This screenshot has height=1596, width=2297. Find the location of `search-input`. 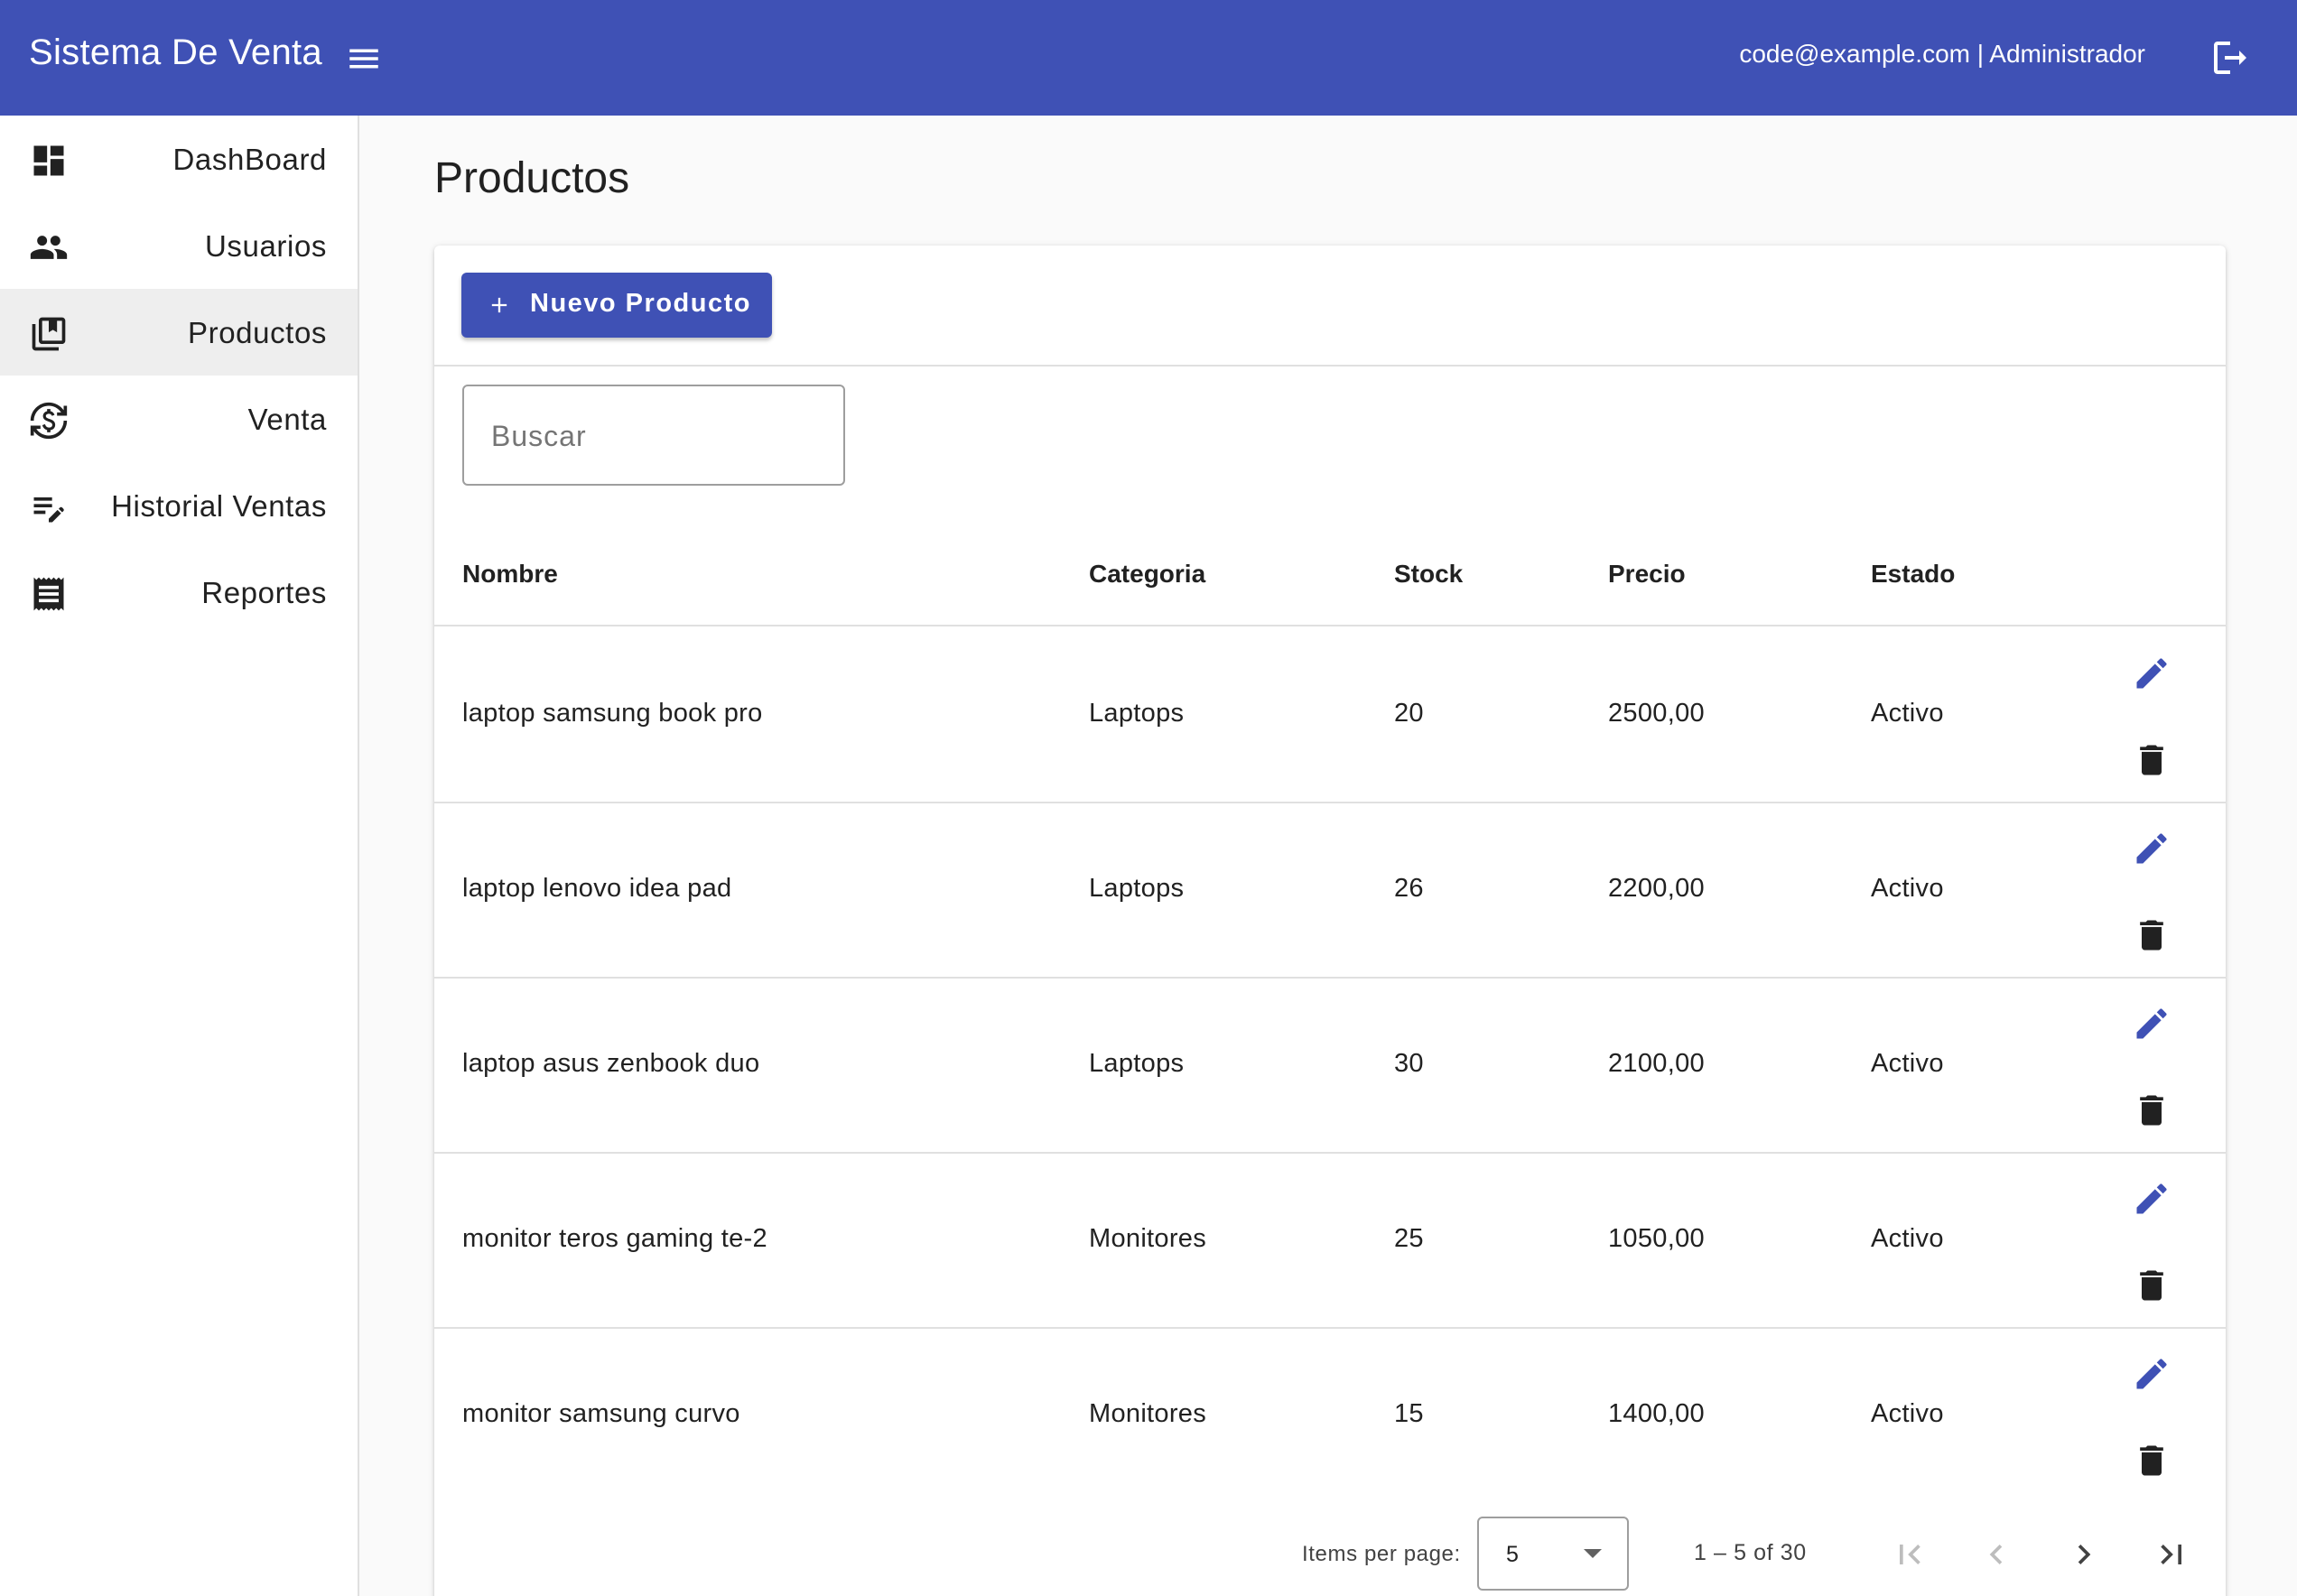

search-input is located at coordinates (658, 436).